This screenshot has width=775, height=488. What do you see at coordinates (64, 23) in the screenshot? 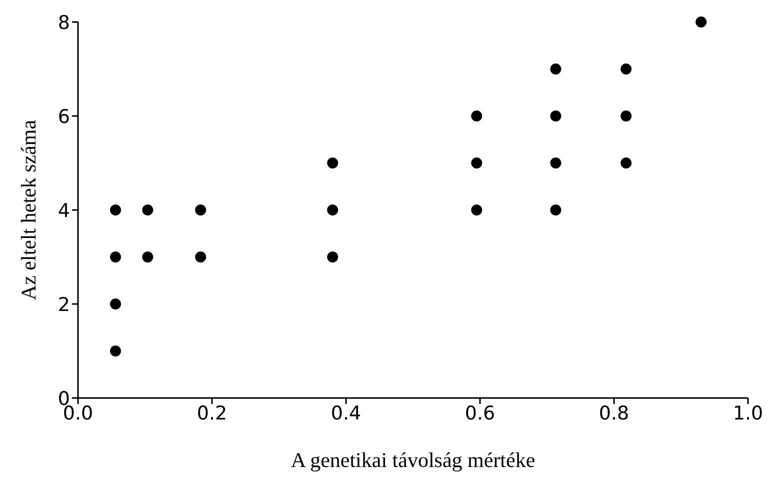
I see `y-tick-label: 8` at bounding box center [64, 23].